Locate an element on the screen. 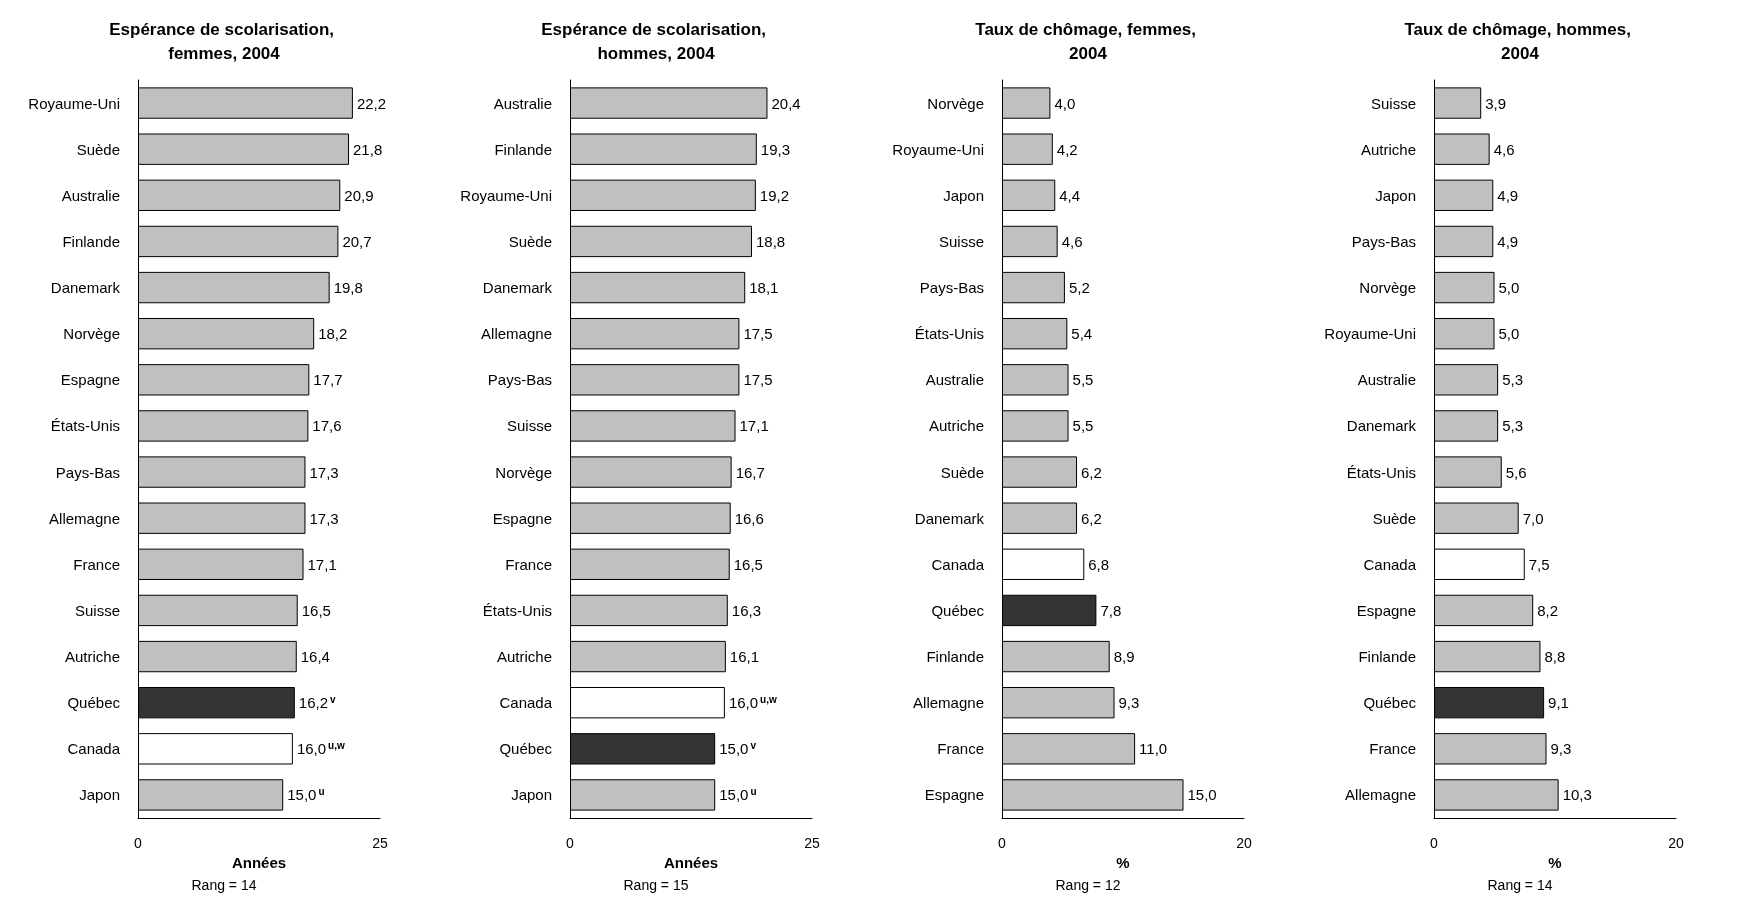  data-label: 5,4 is located at coordinates (1082, 334).